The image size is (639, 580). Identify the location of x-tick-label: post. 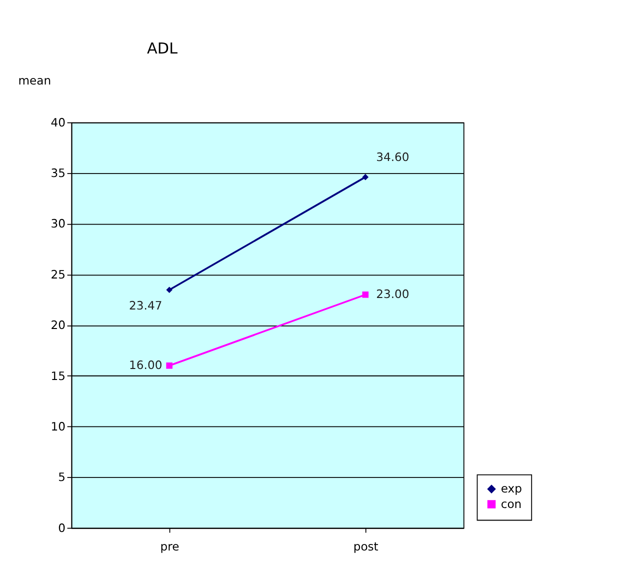
(366, 547).